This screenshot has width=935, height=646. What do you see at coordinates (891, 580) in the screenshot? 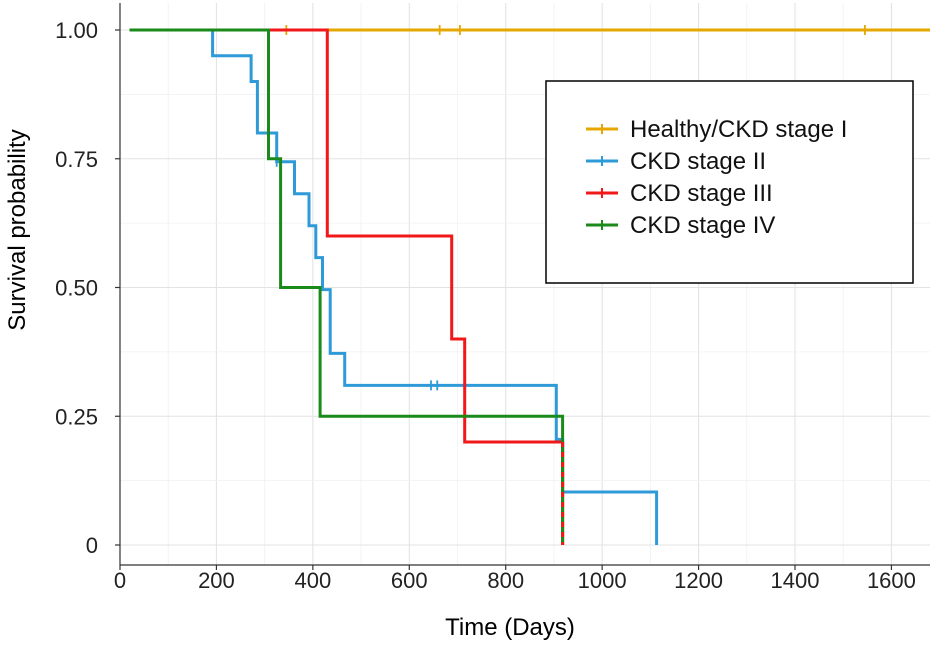
I see `x-tick-label: 1600` at bounding box center [891, 580].